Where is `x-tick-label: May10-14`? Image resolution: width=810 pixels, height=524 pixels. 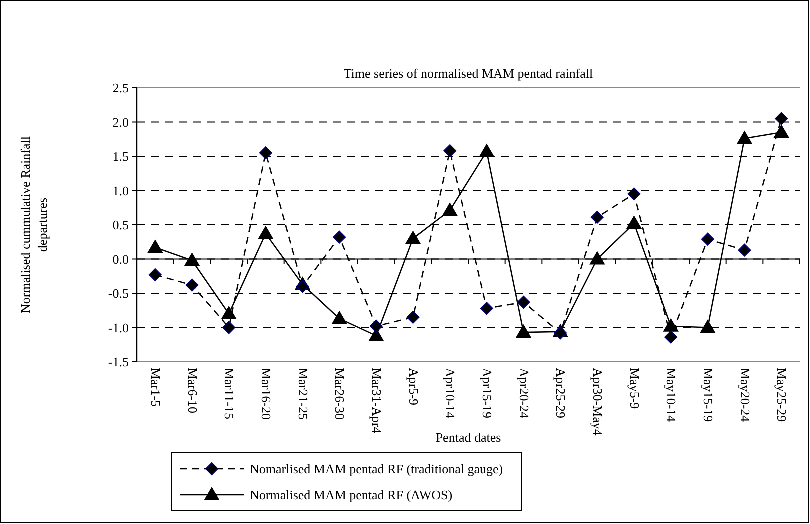 x-tick-label: May10-14 is located at coordinates (672, 395).